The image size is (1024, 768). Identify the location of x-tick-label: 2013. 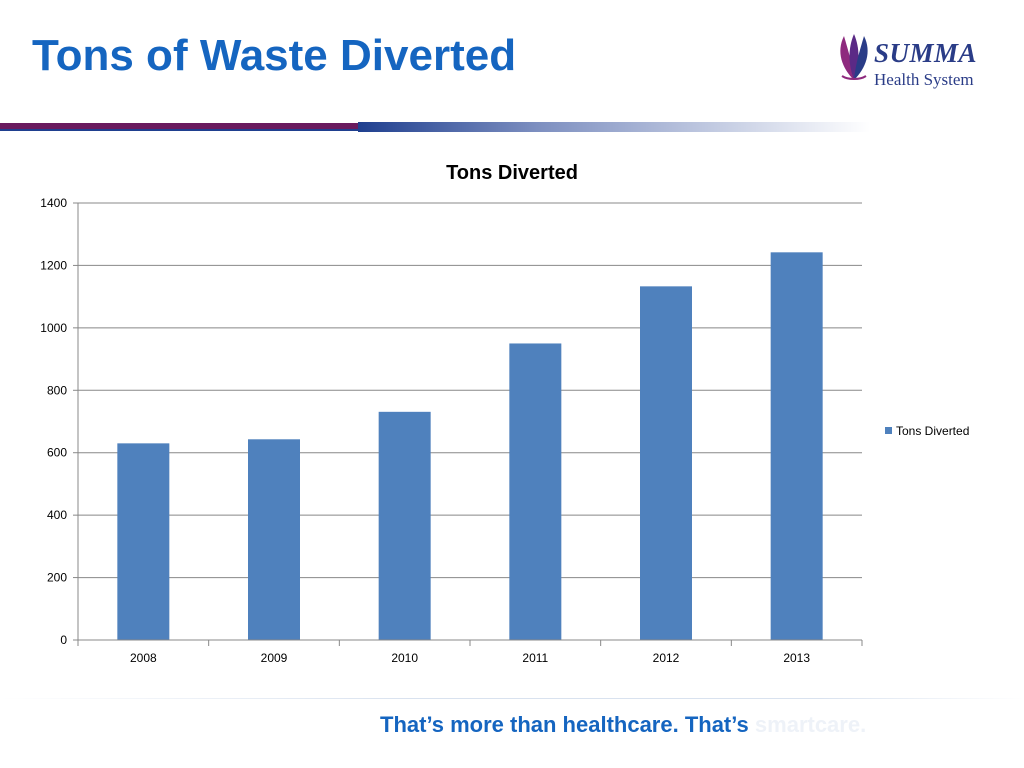
(796, 658).